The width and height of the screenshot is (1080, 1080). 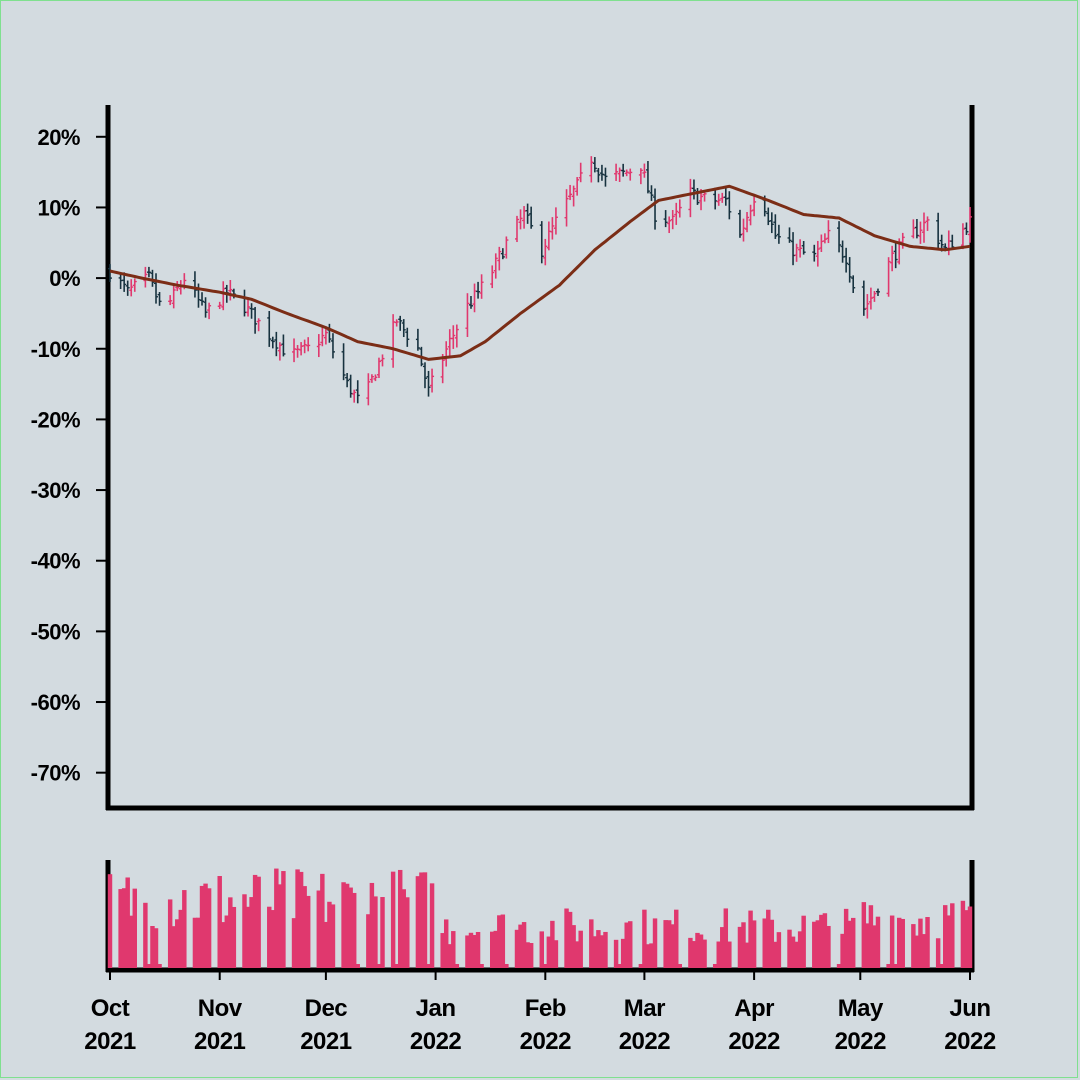 What do you see at coordinates (545, 1008) in the screenshot?
I see `x-tick-label-month: Feb` at bounding box center [545, 1008].